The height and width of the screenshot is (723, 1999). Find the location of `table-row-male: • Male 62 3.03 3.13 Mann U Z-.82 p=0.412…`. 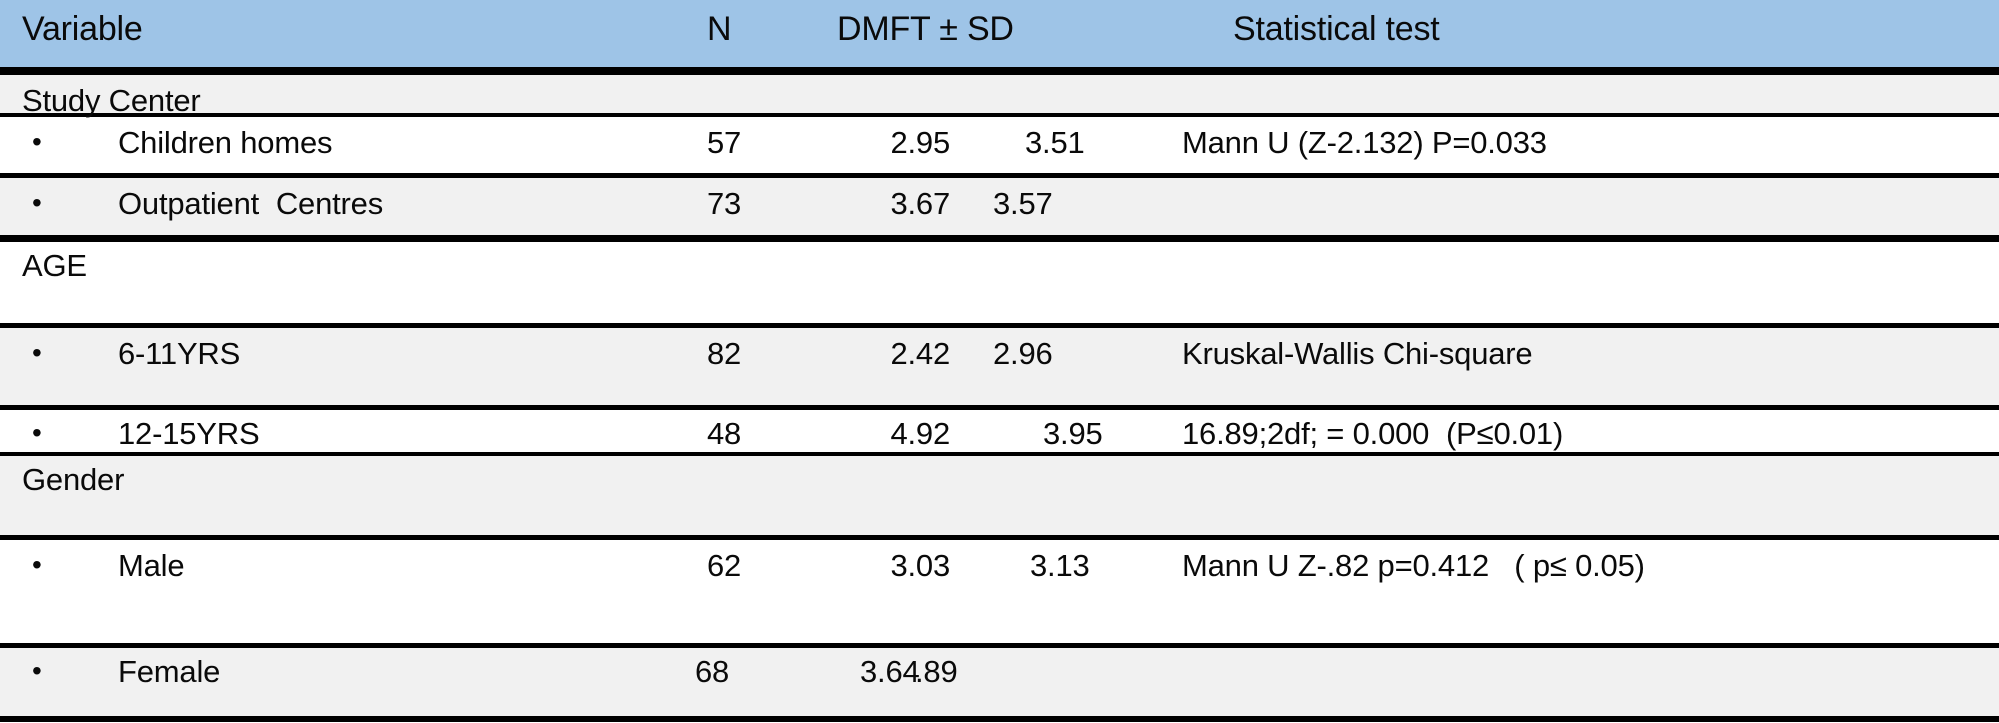

table-row-male: • Male 62 3.03 3.13 Mann U Z-.82 p=0.412… is located at coordinates (999, 594).